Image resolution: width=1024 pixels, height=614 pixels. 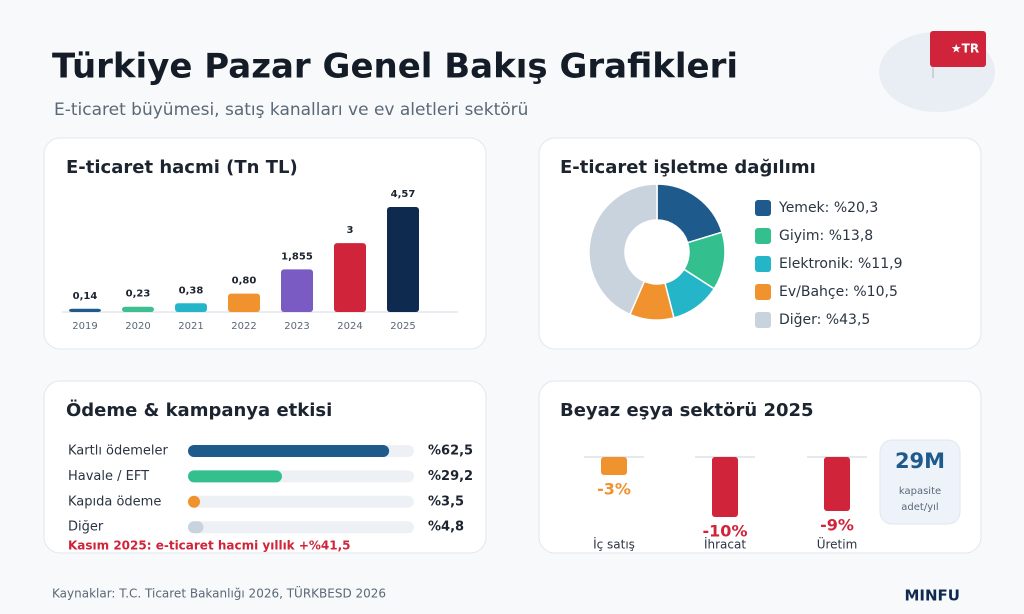 I want to click on x-tick-label: 2021, so click(x=190, y=326).